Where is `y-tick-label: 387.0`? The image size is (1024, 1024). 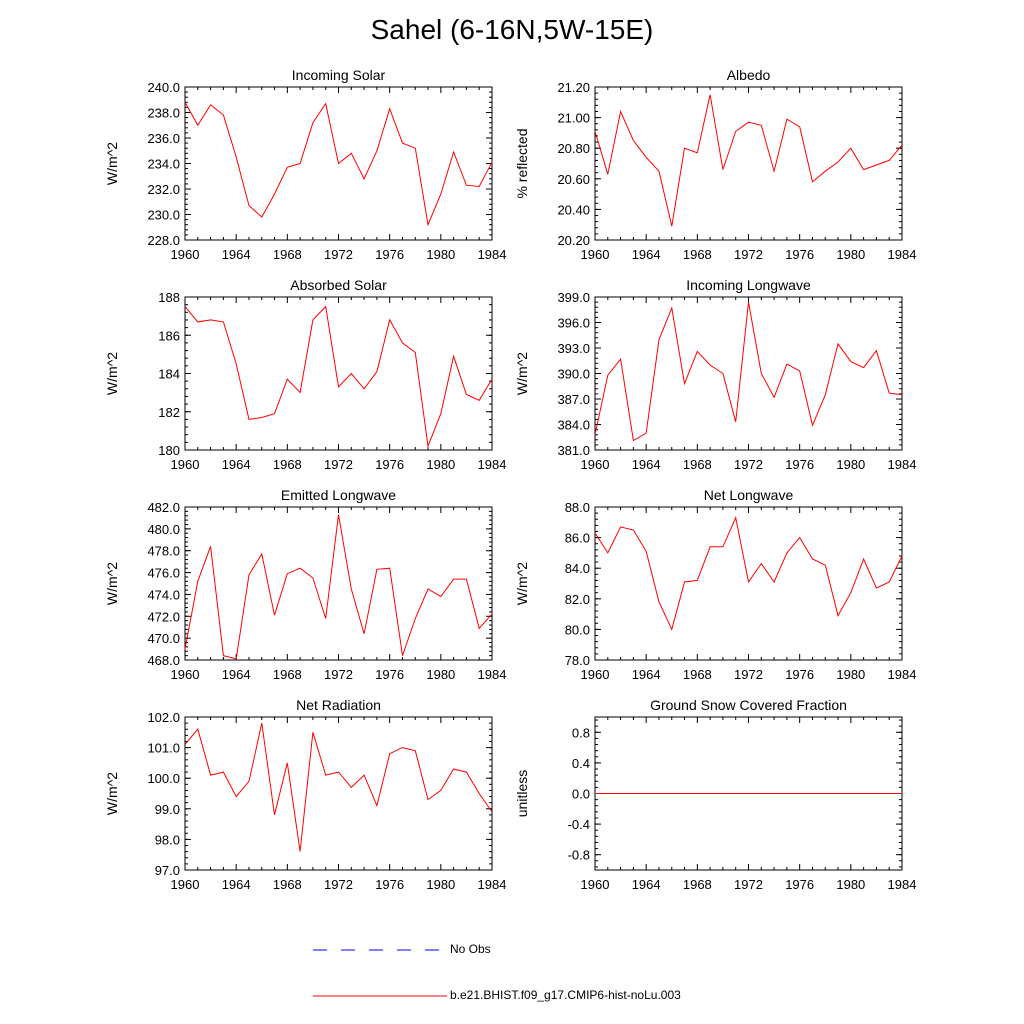 y-tick-label: 387.0 is located at coordinates (573, 399).